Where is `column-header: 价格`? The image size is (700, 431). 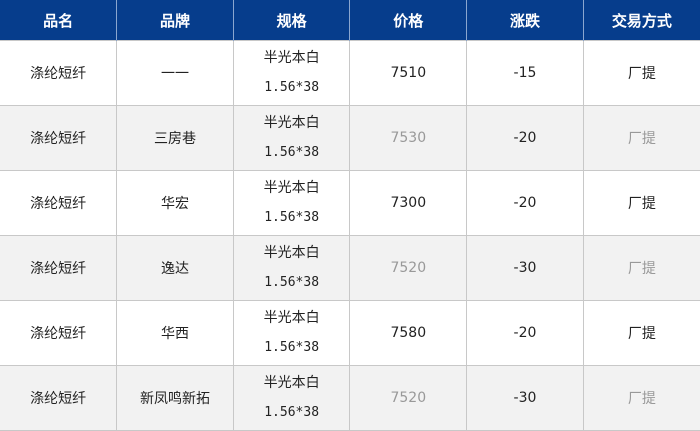
column-header: 价格 is located at coordinates (408, 20).